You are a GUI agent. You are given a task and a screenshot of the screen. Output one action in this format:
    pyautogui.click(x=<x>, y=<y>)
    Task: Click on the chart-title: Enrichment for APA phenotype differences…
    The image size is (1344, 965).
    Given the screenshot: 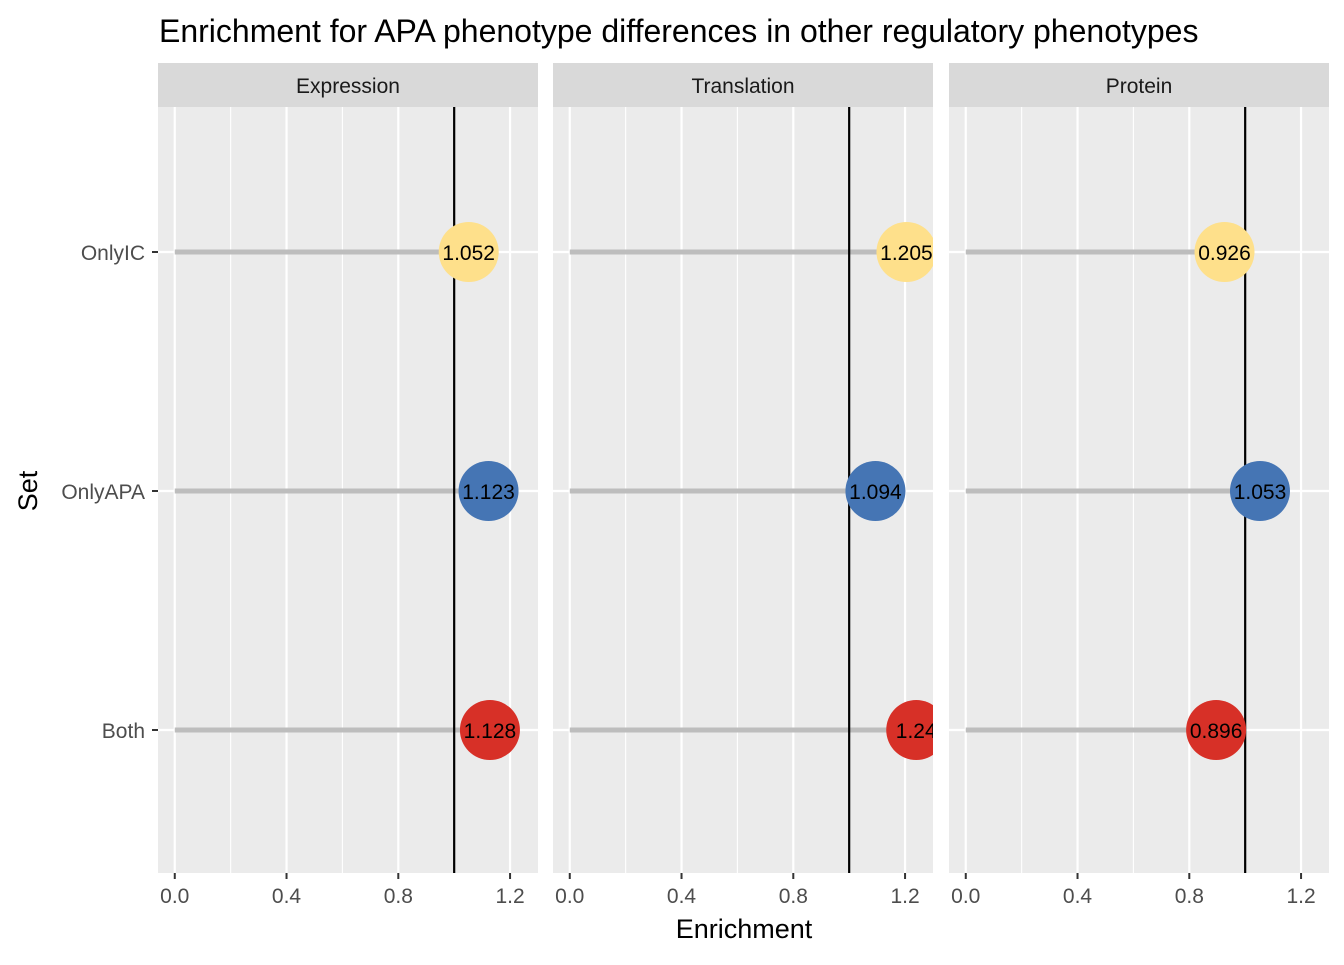 What is the action you would take?
    pyautogui.click(x=678, y=31)
    